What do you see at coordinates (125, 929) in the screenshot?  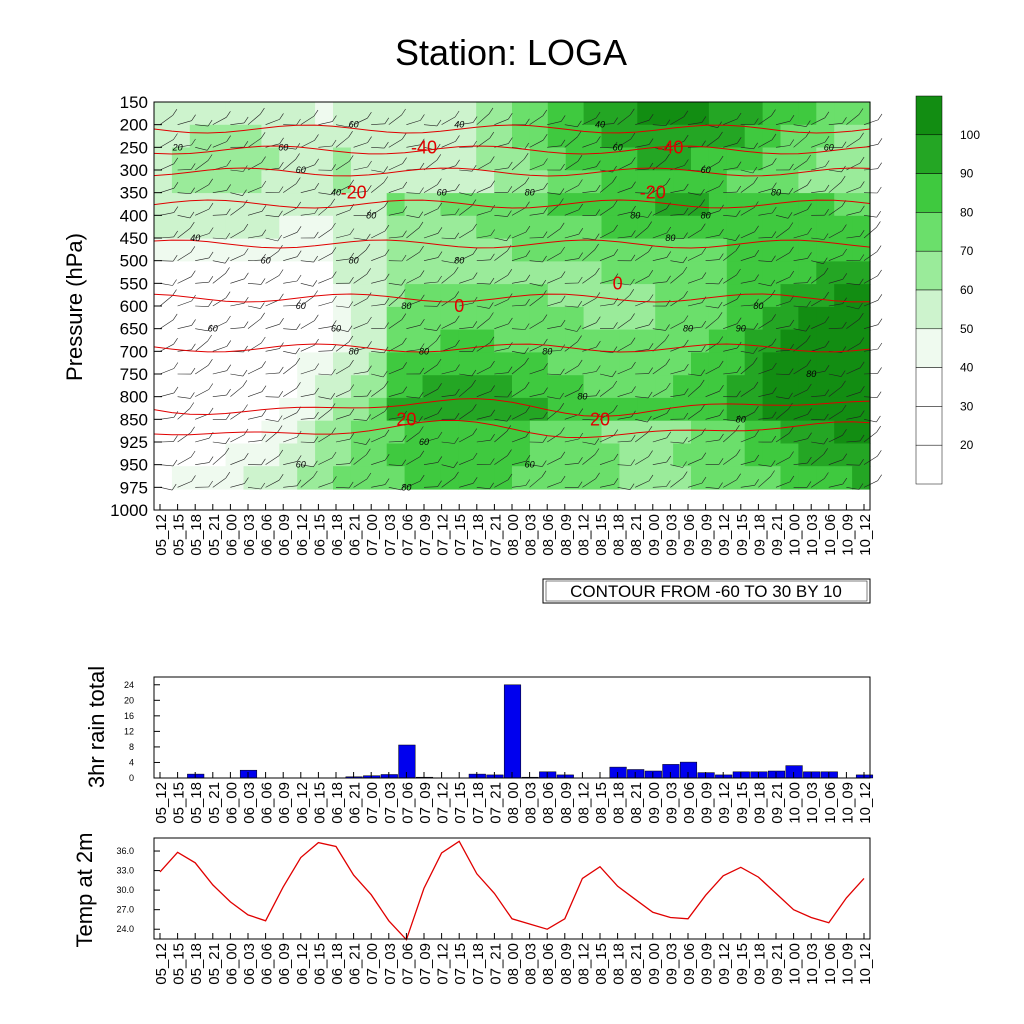 I see `temp-tick-label: 24.0` at bounding box center [125, 929].